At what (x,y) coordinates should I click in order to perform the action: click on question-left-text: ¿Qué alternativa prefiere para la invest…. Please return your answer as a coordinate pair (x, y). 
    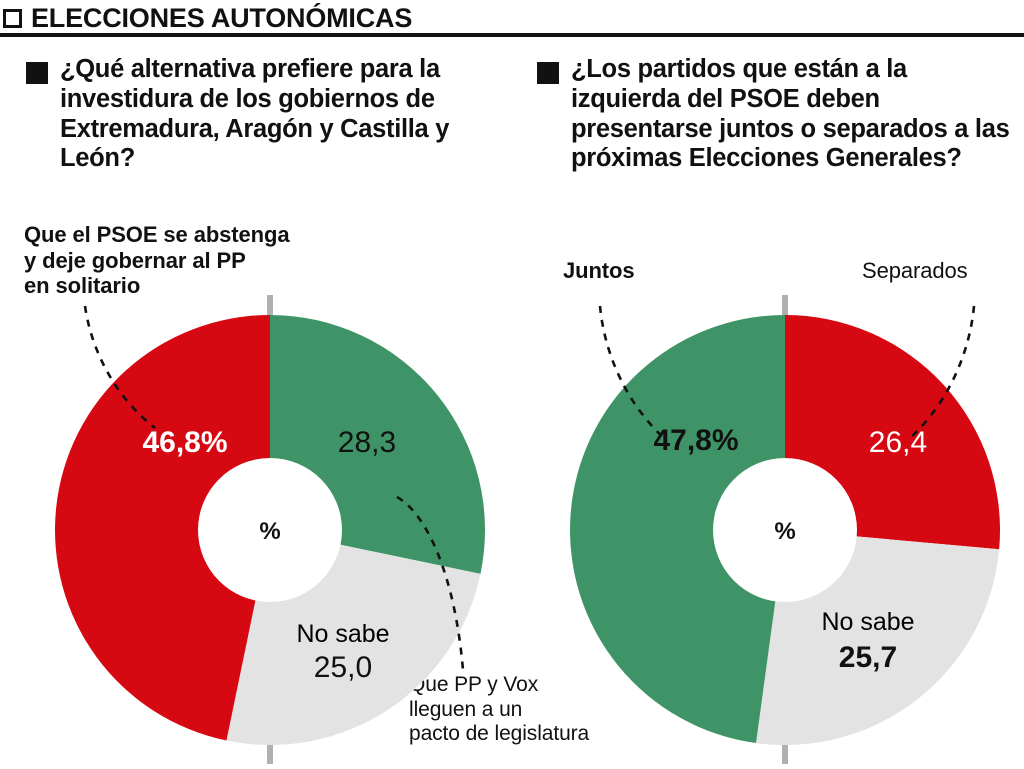
    Looking at the image, I should click on (255, 114).